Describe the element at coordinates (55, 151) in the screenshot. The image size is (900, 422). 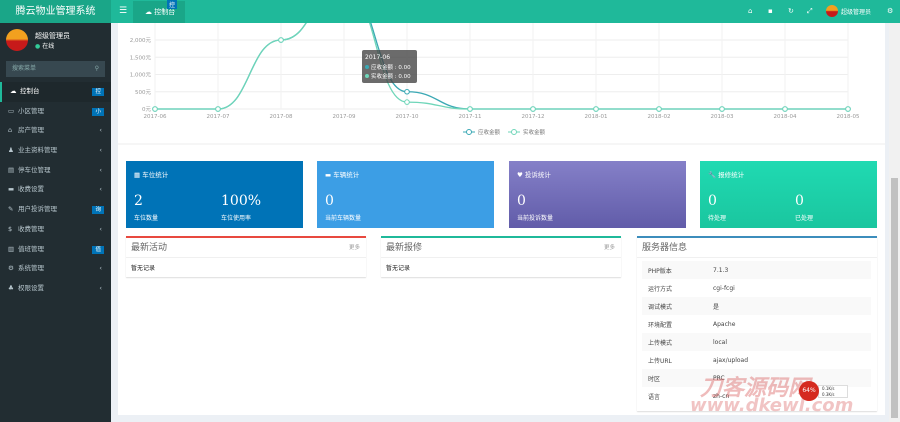
I see `sidebar-item: ♟ 业主资料管理 ‹` at that location.